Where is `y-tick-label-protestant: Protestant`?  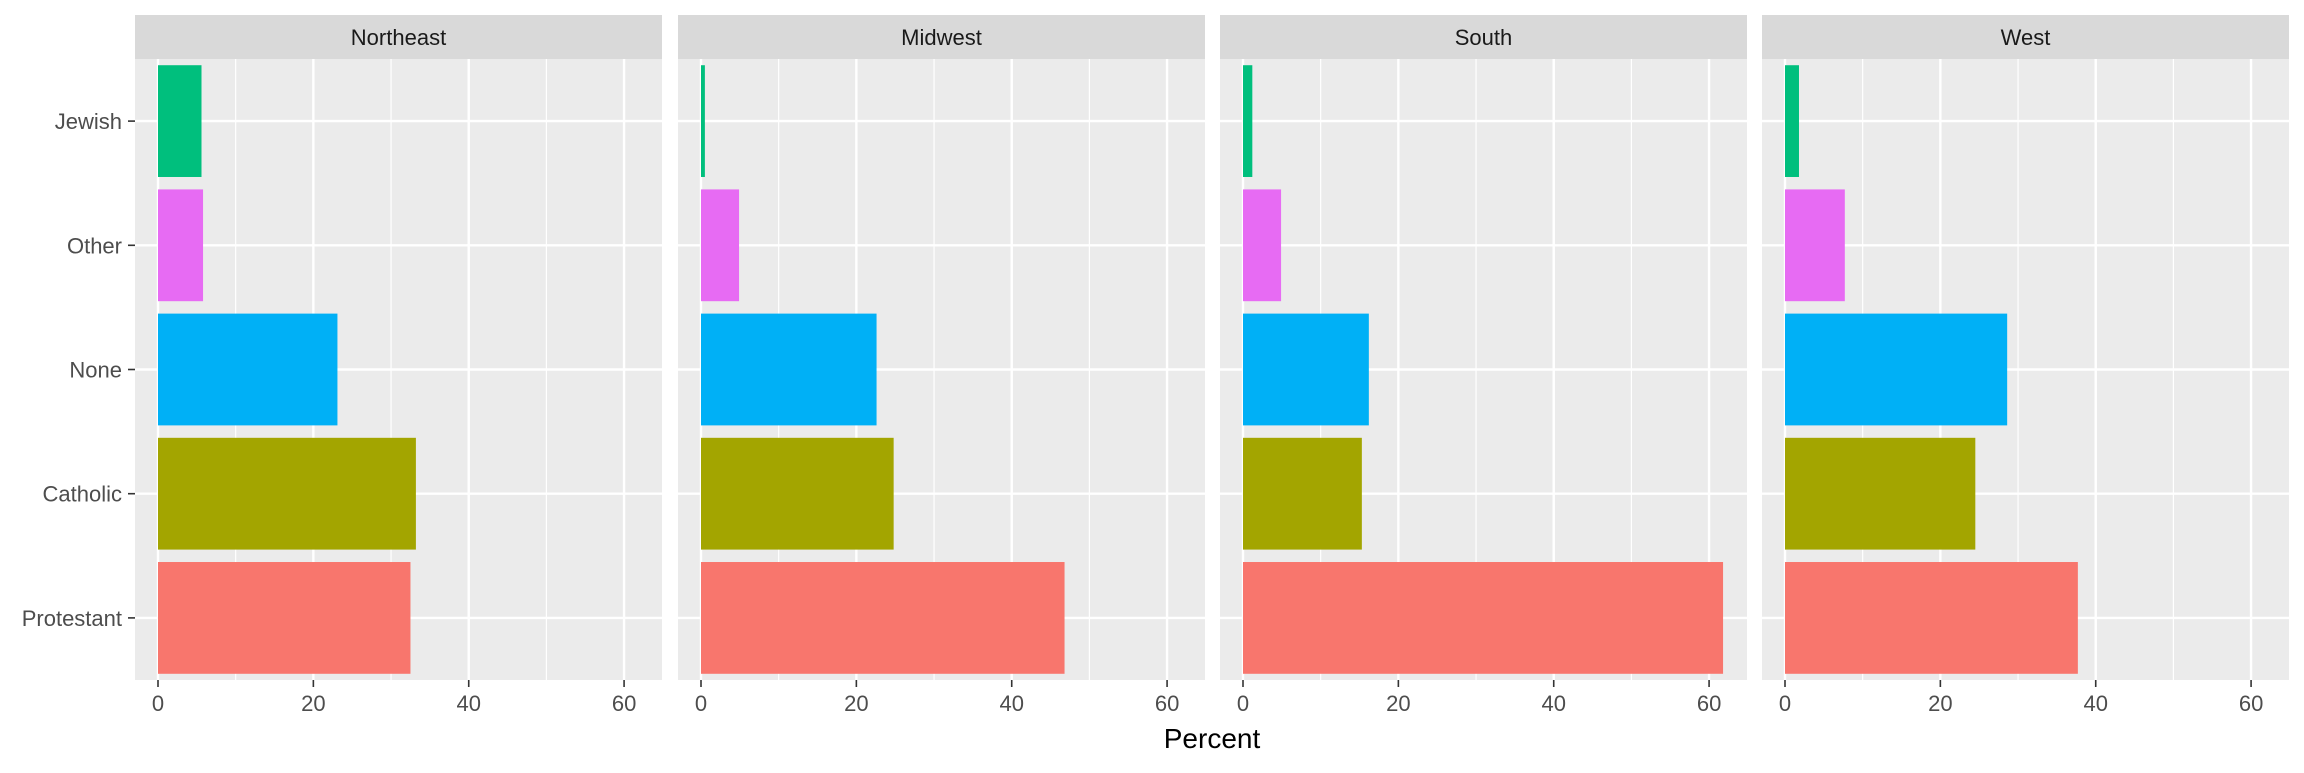 y-tick-label-protestant: Protestant is located at coordinates (72, 618).